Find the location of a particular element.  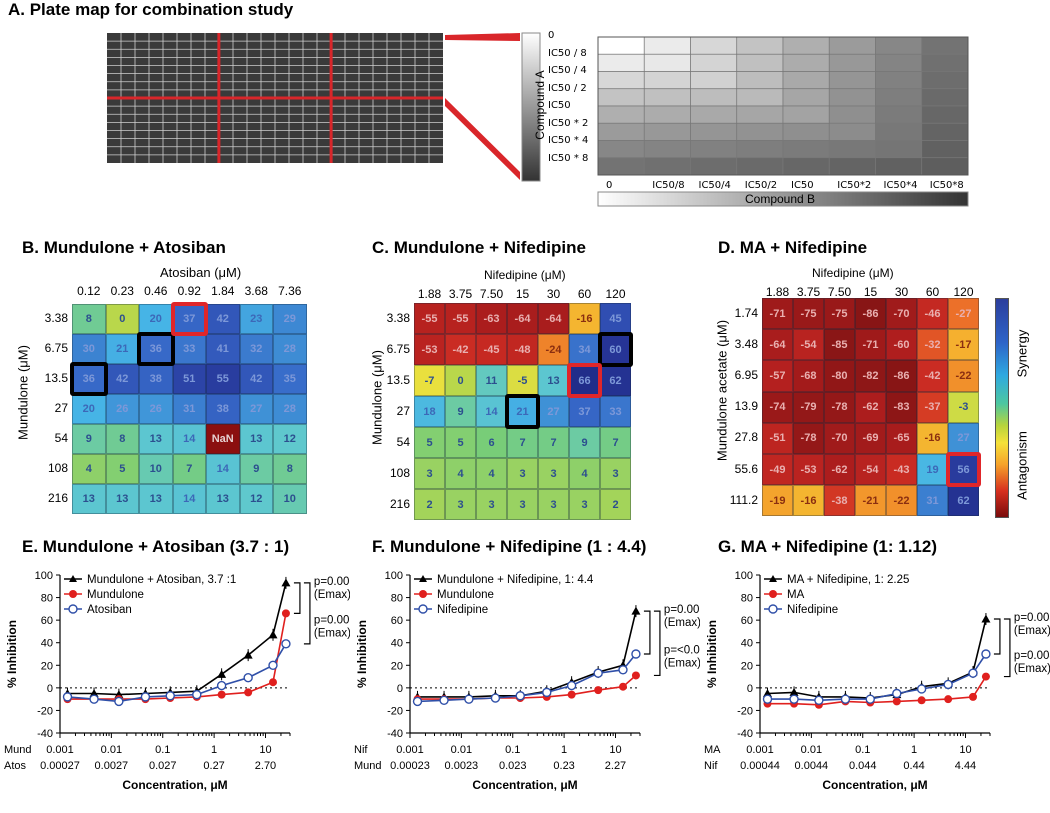

heatmap-cell: 13 is located at coordinates (156, 499).